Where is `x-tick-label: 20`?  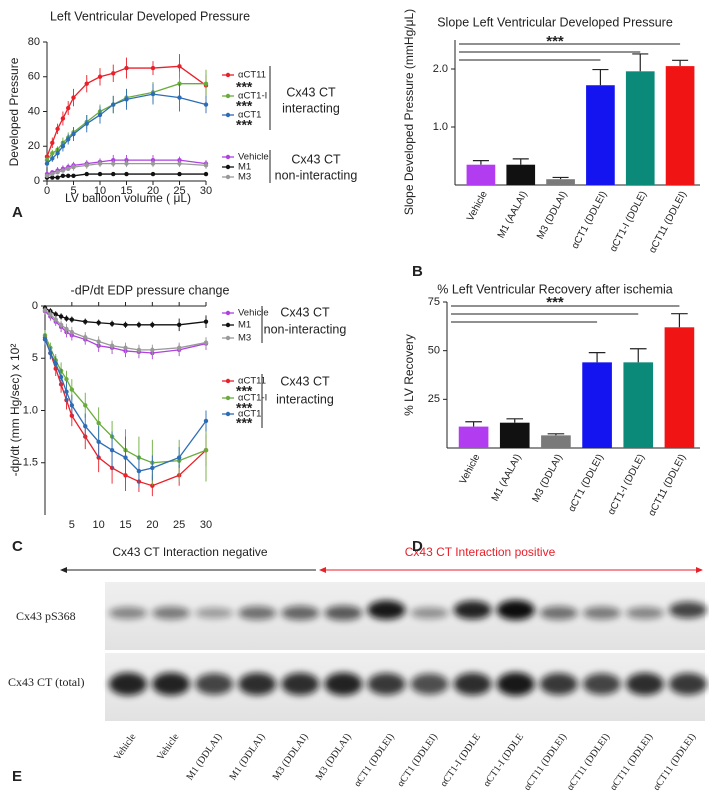
x-tick-label: 20 is located at coordinates (152, 525).